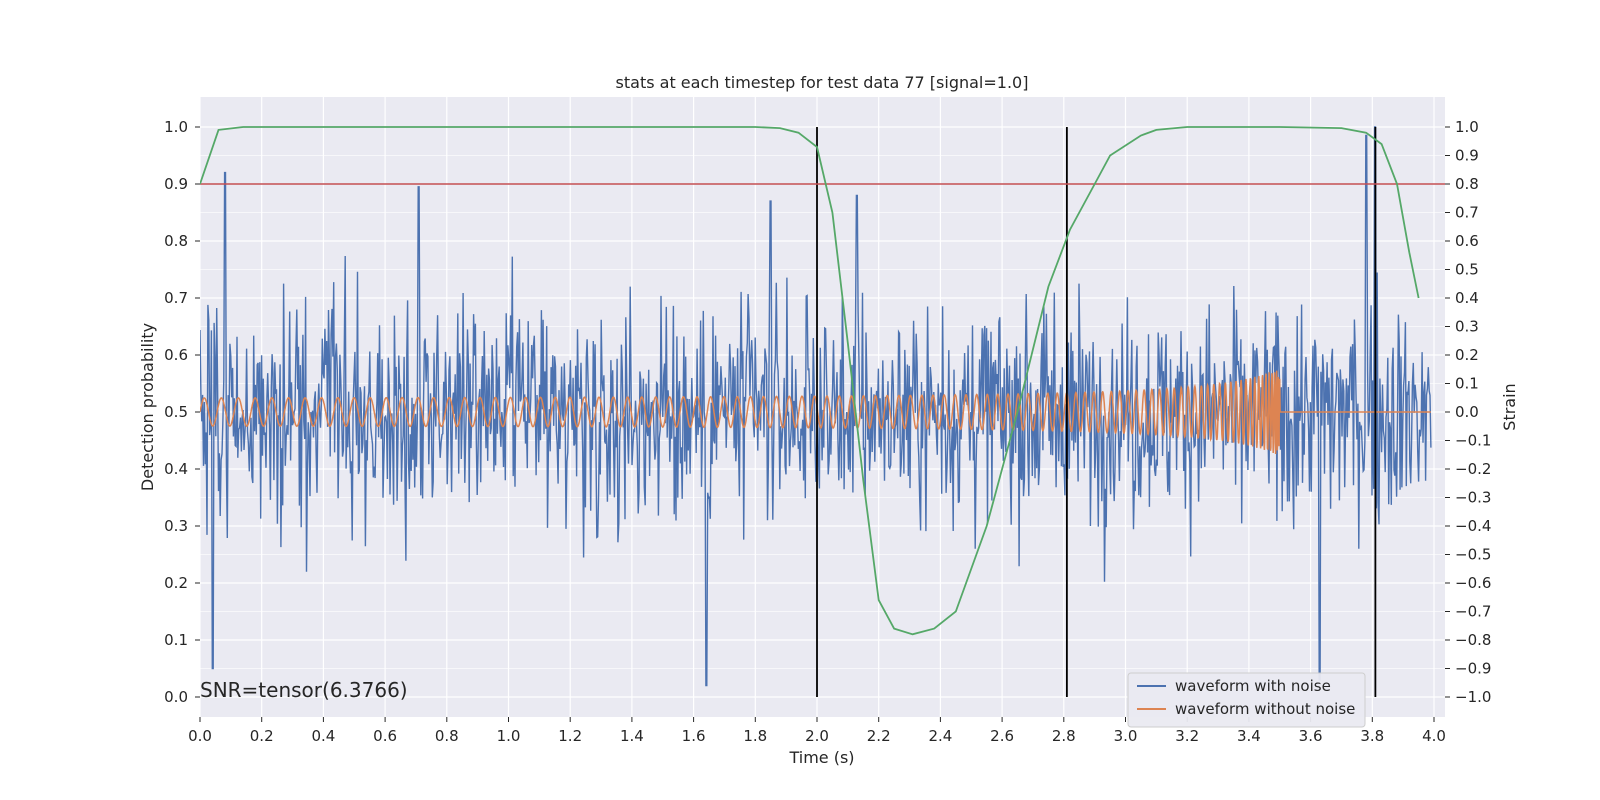 The width and height of the screenshot is (1600, 800). I want to click on x-tick-label: 3.6, so click(1311, 736).